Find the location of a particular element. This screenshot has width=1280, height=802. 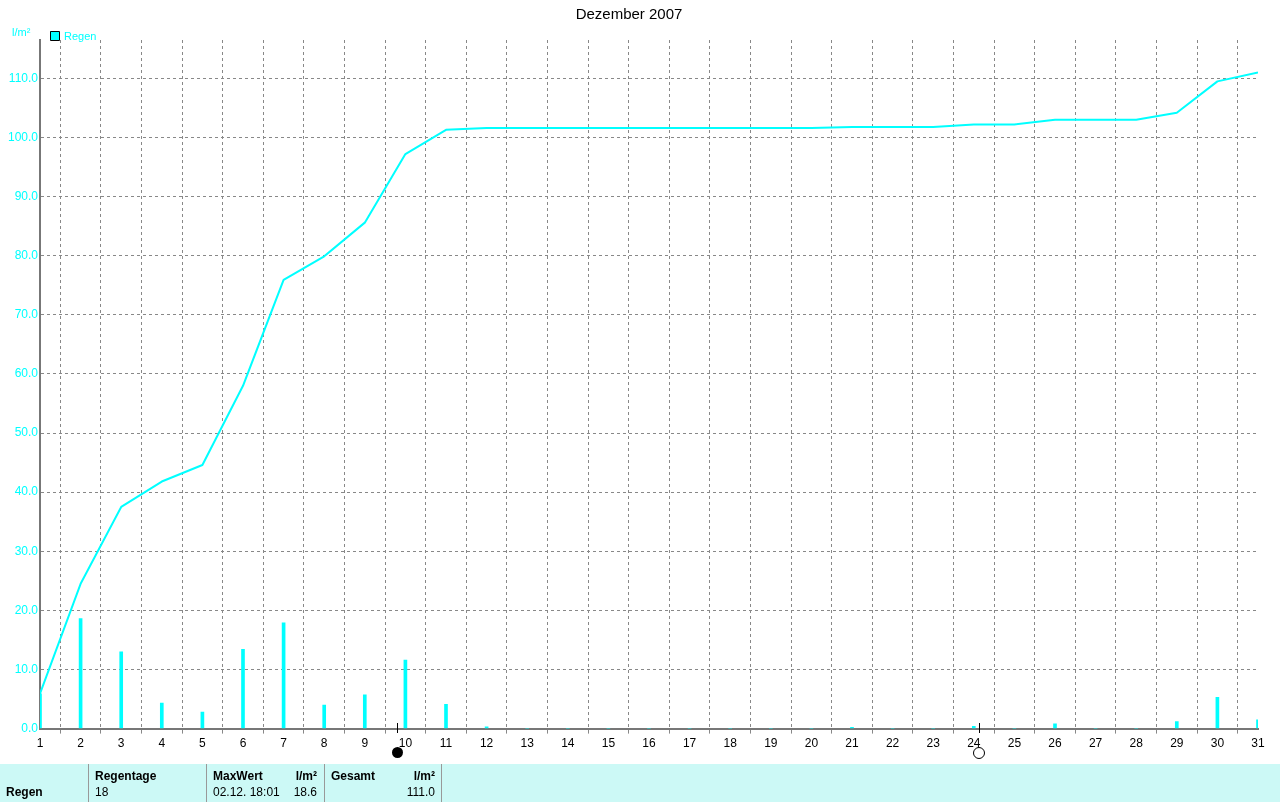

x-tick-label: 7 is located at coordinates (284, 743).